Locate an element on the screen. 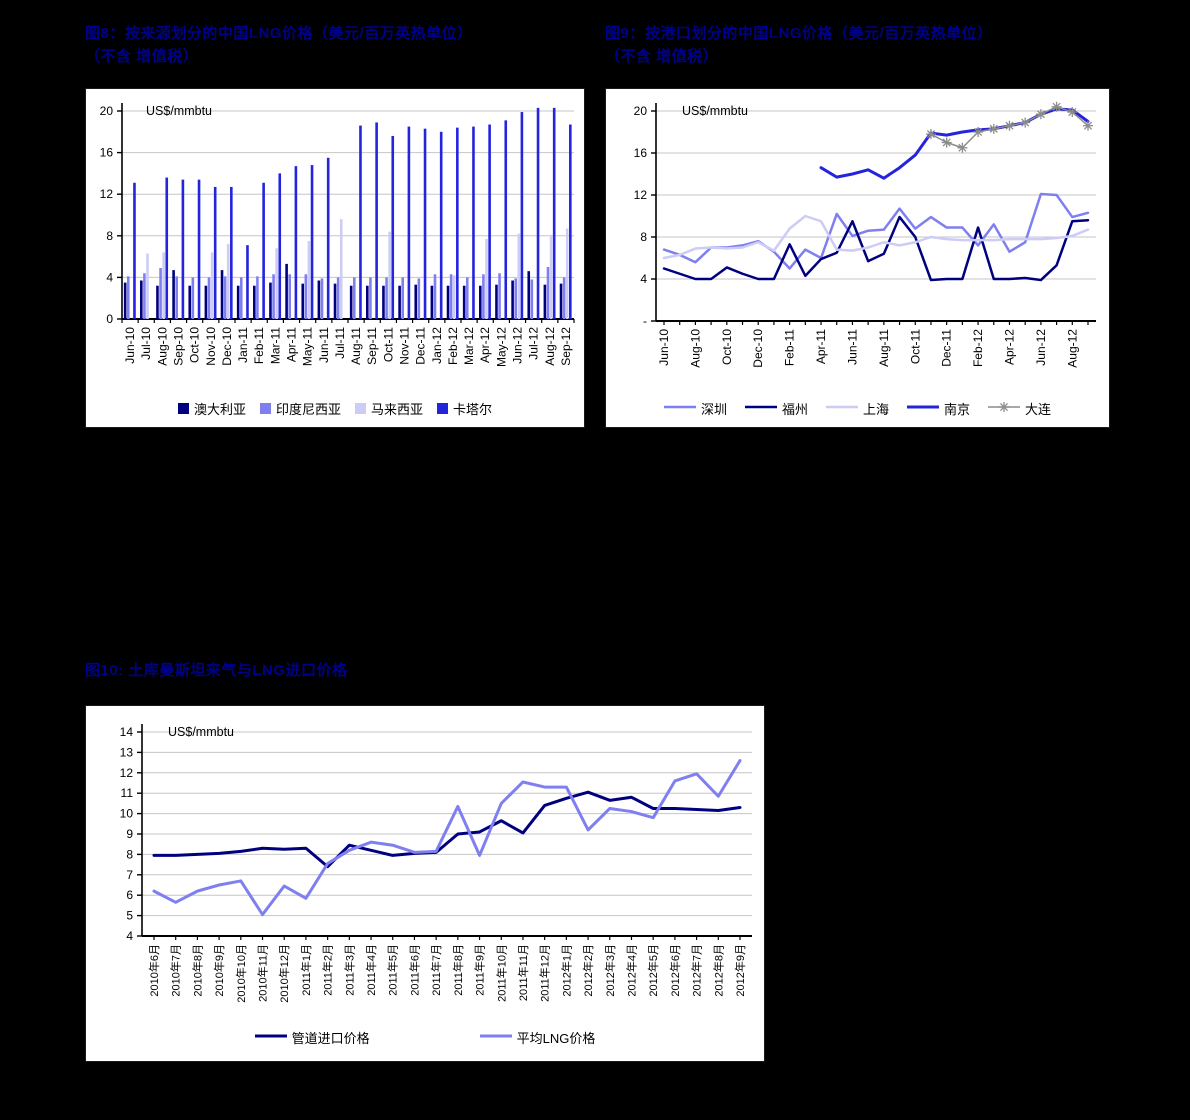 This screenshot has height=1120, width=1190. svg-text: 2011年7月 is located at coordinates (436, 970).